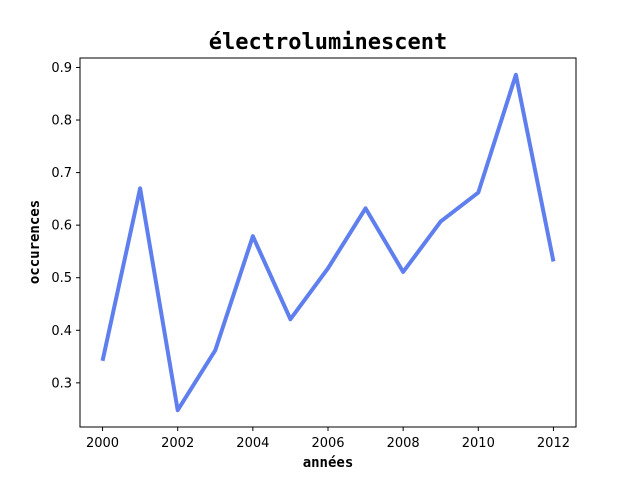  What do you see at coordinates (328, 463) in the screenshot?
I see `x-axis-label: années` at bounding box center [328, 463].